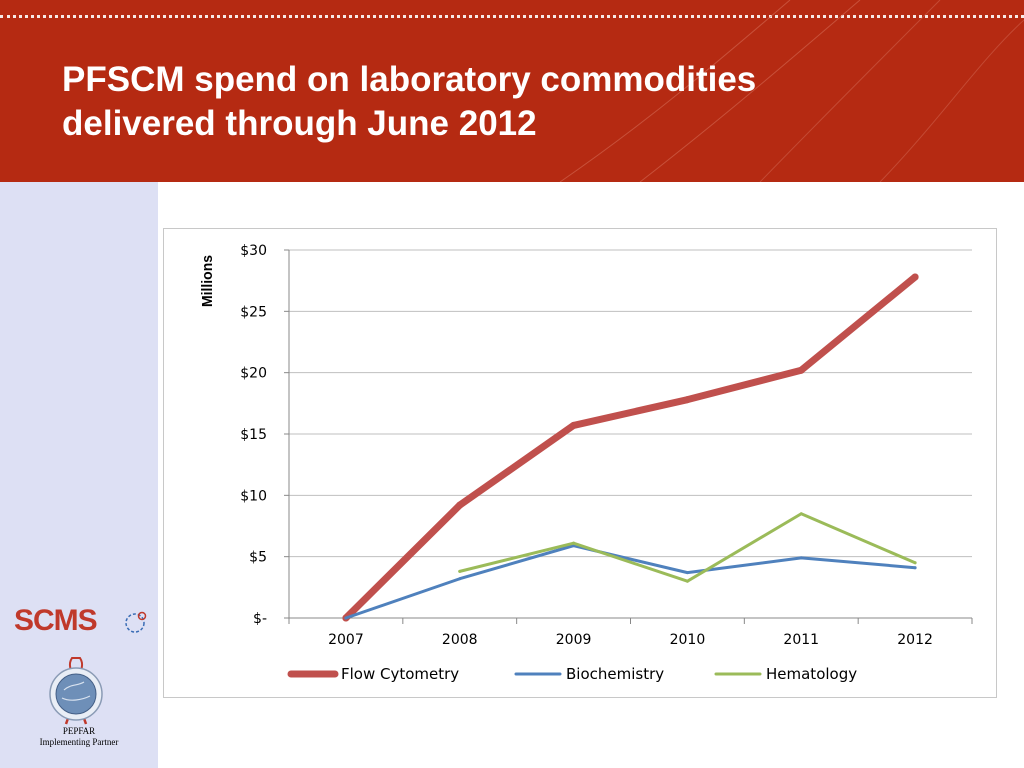  I want to click on y-tick-label: $10, so click(253, 496).